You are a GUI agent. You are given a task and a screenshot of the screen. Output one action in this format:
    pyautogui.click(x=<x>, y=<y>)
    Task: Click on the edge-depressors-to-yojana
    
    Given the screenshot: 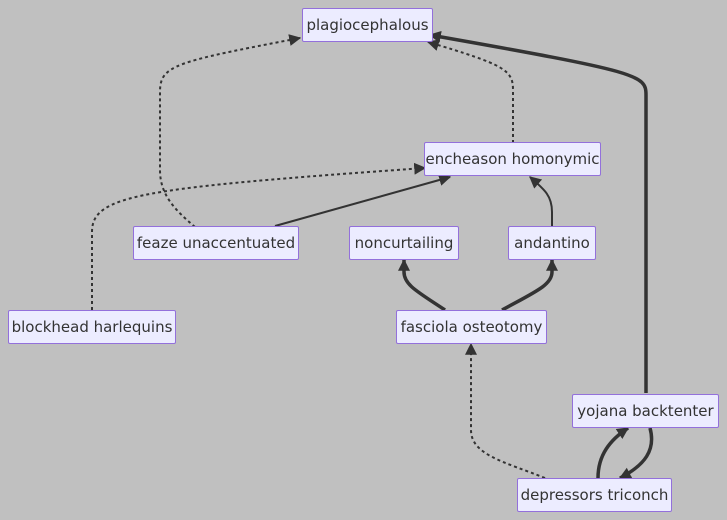 What is the action you would take?
    pyautogui.click(x=612, y=452)
    